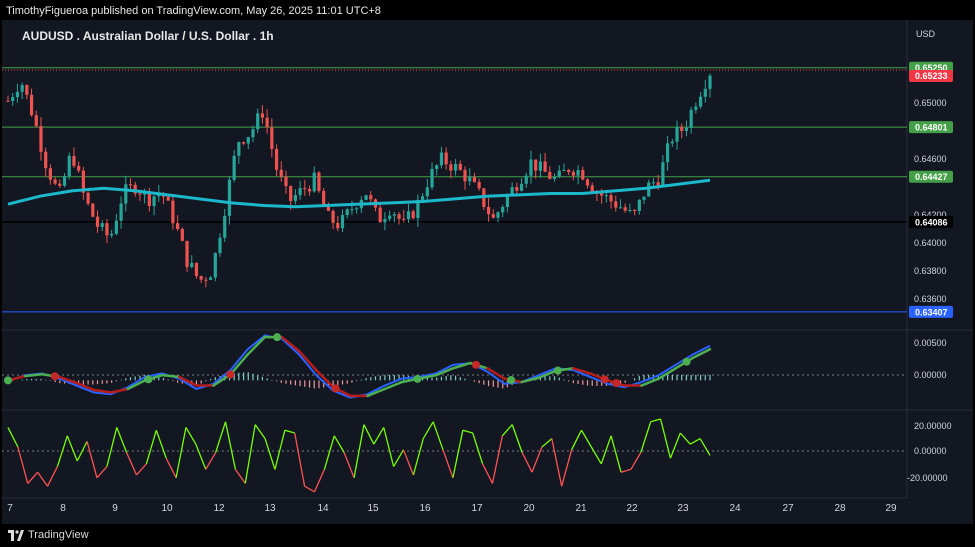  I want to click on last-price-badge-bg, so click(931, 75).